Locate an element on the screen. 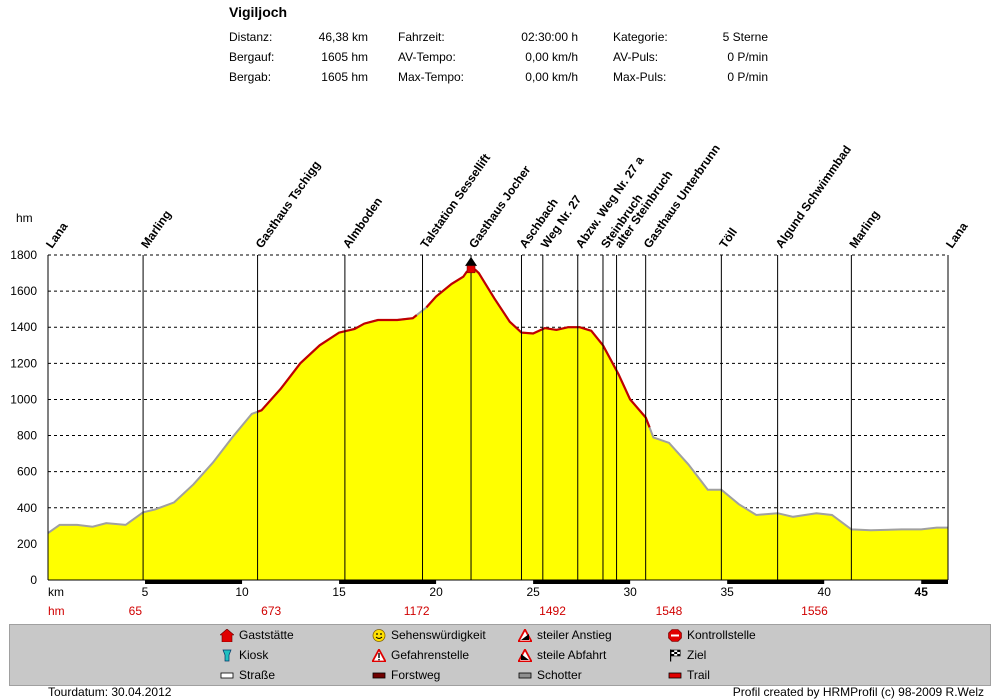 Image resolution: width=999 pixels, height=699 pixels. waypoint-label: Gasthaus Tschigg is located at coordinates (288, 204).